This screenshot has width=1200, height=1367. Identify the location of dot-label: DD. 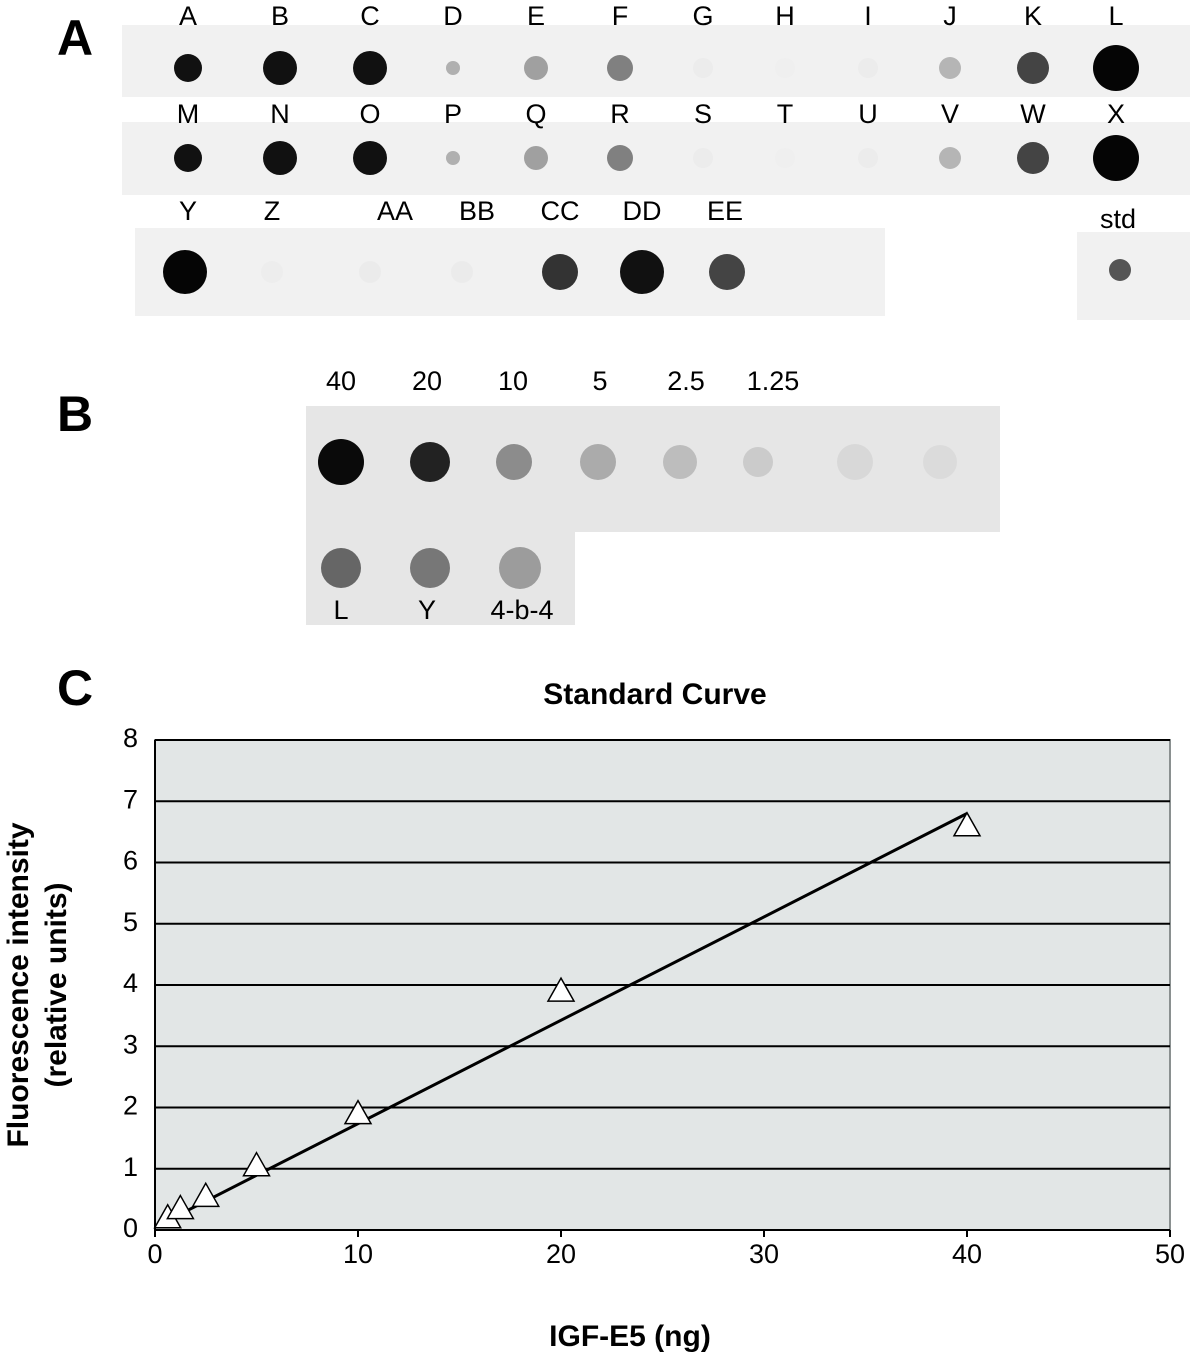
(642, 211).